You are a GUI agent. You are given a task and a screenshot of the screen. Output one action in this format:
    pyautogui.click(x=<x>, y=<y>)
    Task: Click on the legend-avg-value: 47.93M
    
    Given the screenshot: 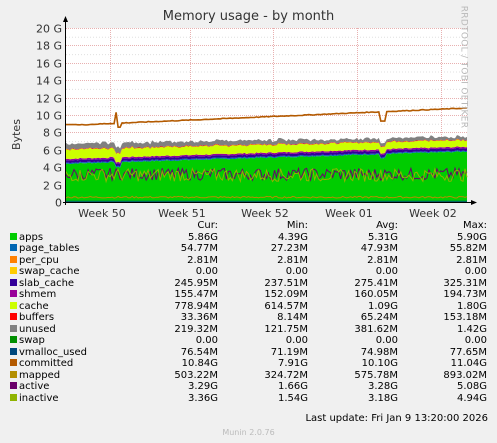 What is the action you would take?
    pyautogui.click(x=379, y=248)
    